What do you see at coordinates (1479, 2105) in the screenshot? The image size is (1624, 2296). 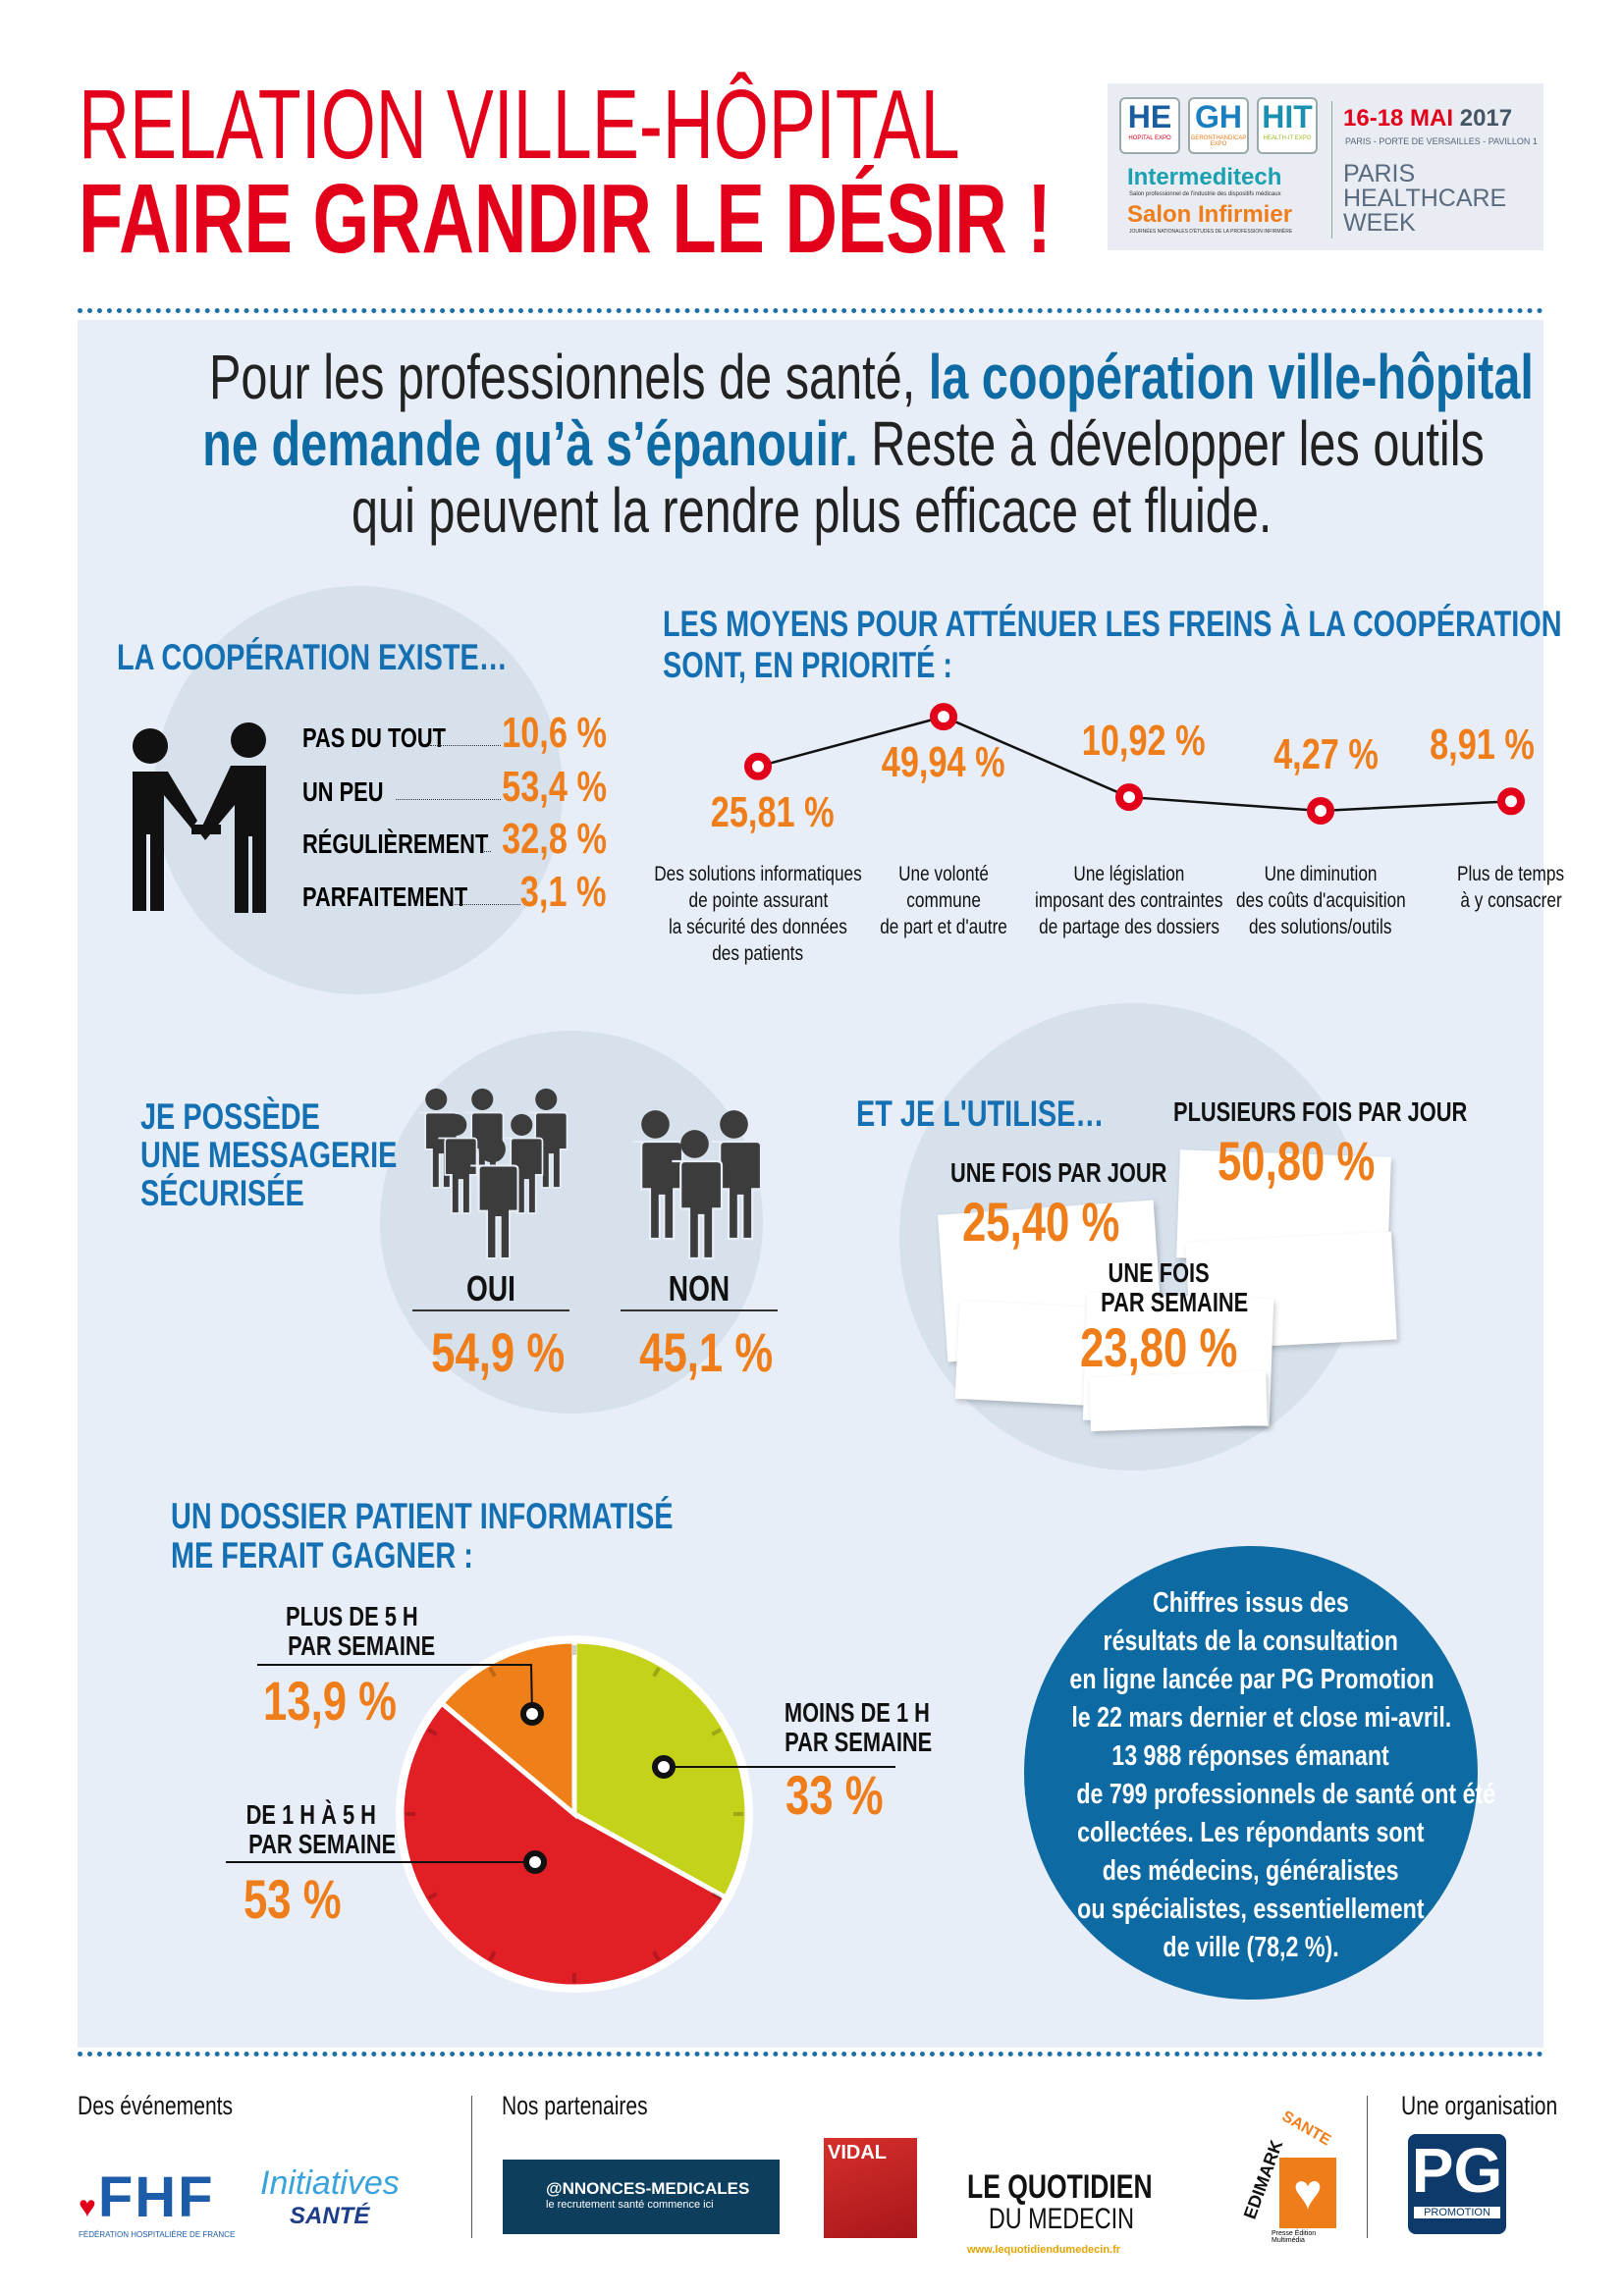 I see `organisation-label: Une organisation` at bounding box center [1479, 2105].